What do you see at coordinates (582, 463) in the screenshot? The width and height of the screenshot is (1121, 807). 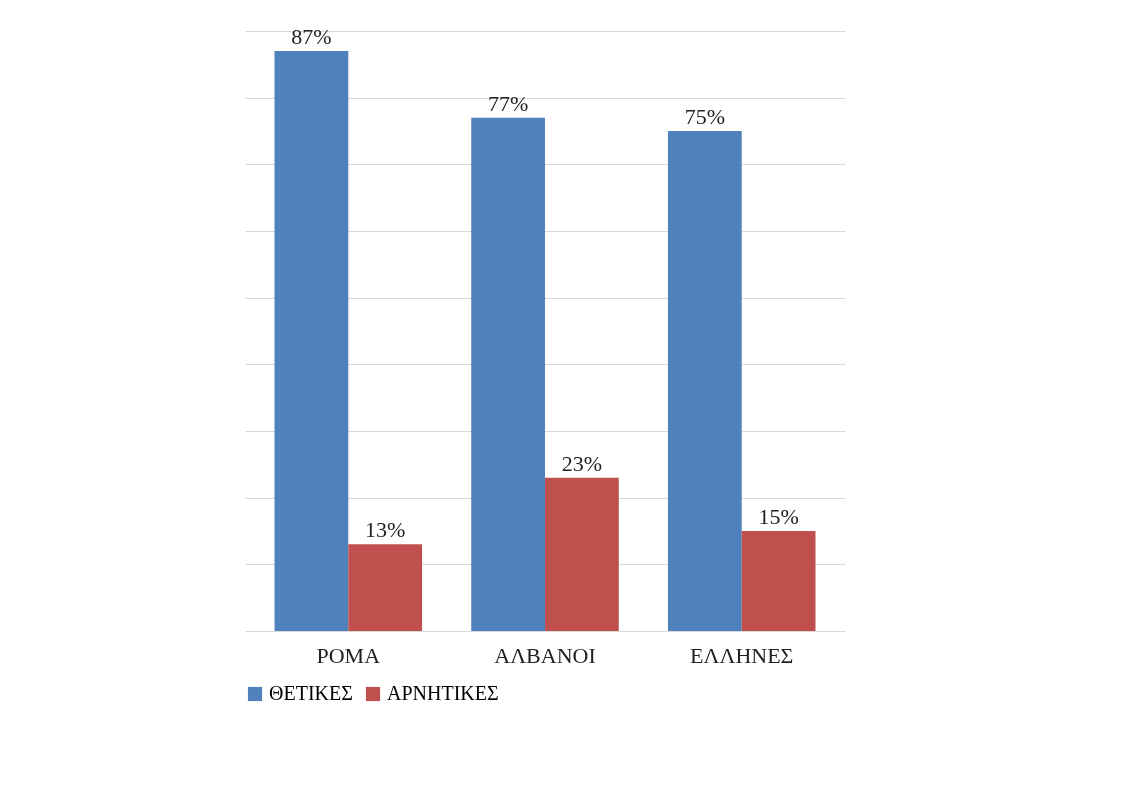 I see `data-label: 23%` at bounding box center [582, 463].